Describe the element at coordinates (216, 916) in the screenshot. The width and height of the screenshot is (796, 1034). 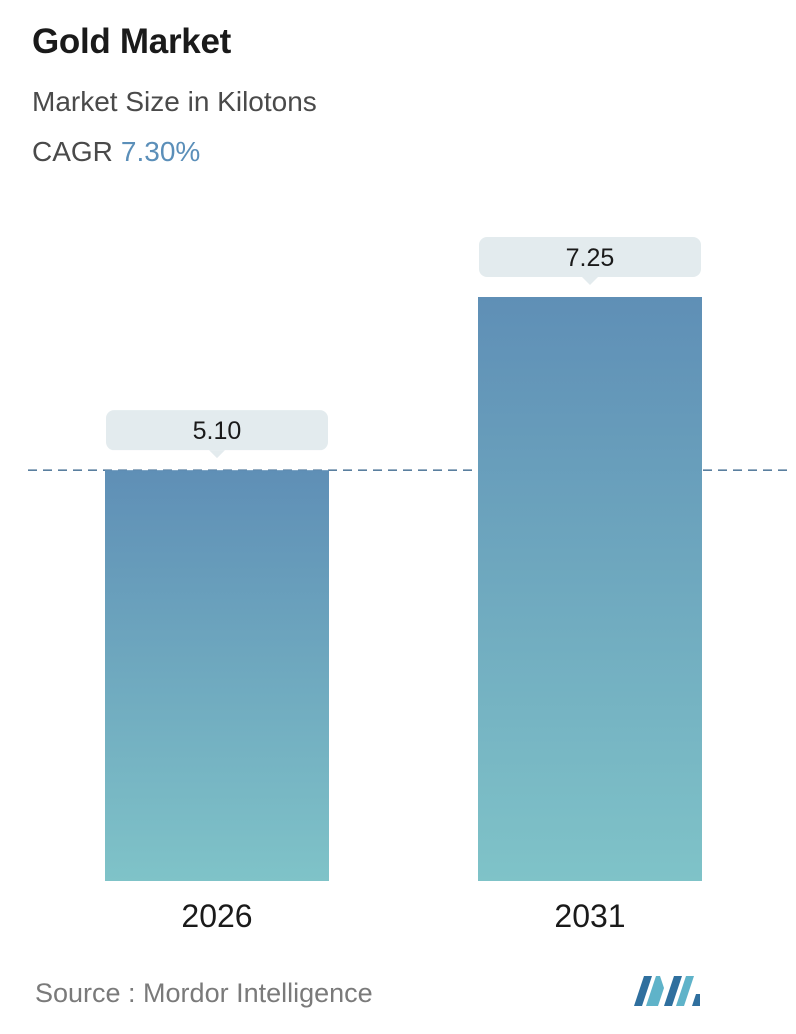
I see `category-label-2026: 2026` at that location.